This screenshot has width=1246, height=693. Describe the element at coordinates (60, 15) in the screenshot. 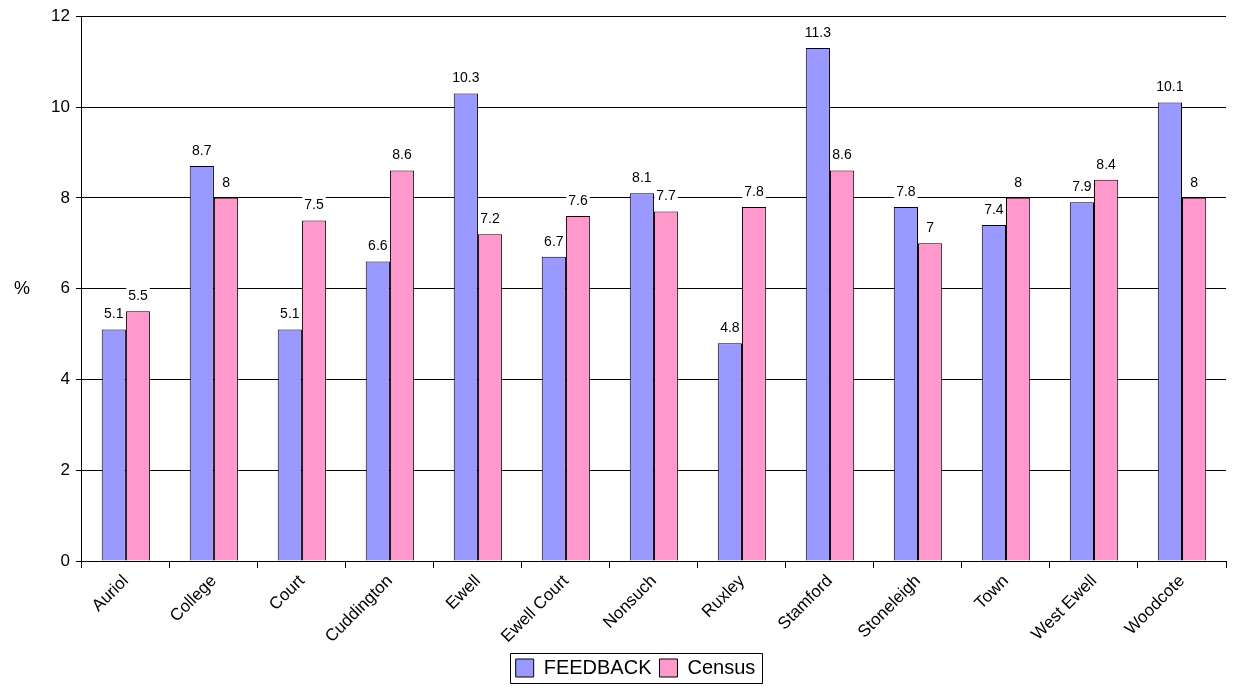

I see `y-tick-label: 12` at that location.